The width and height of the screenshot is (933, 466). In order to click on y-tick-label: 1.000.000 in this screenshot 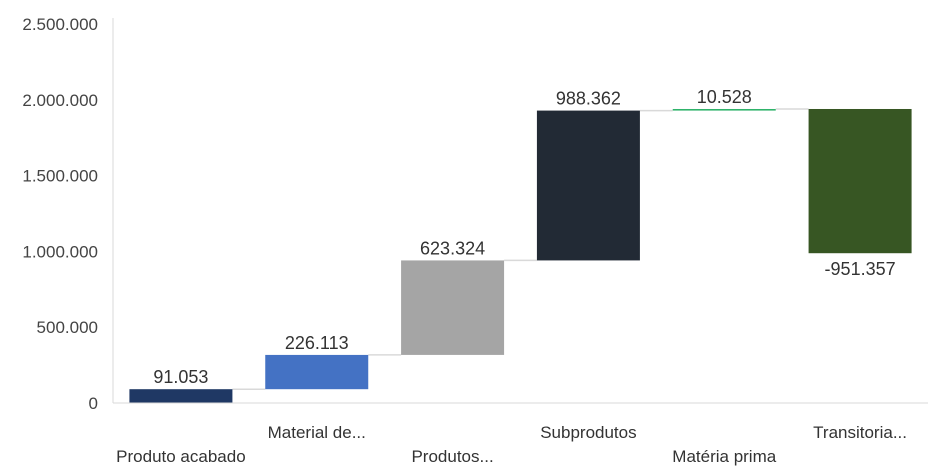, I will do `click(60, 251)`.